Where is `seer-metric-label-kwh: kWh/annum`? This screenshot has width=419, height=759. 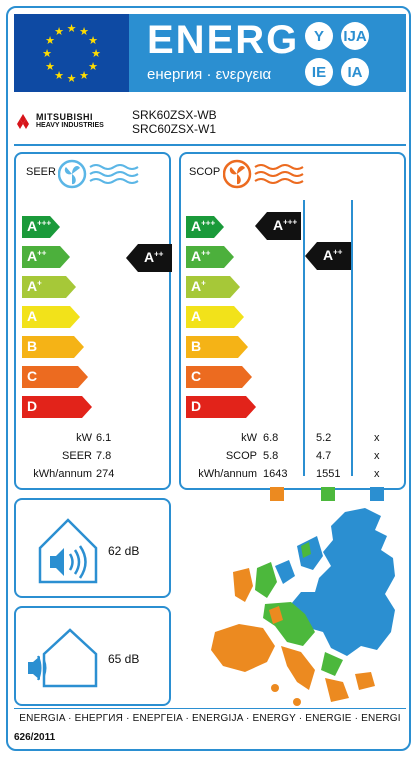
seer-metric-label-kwh: kWh/annum is located at coordinates (62, 474).